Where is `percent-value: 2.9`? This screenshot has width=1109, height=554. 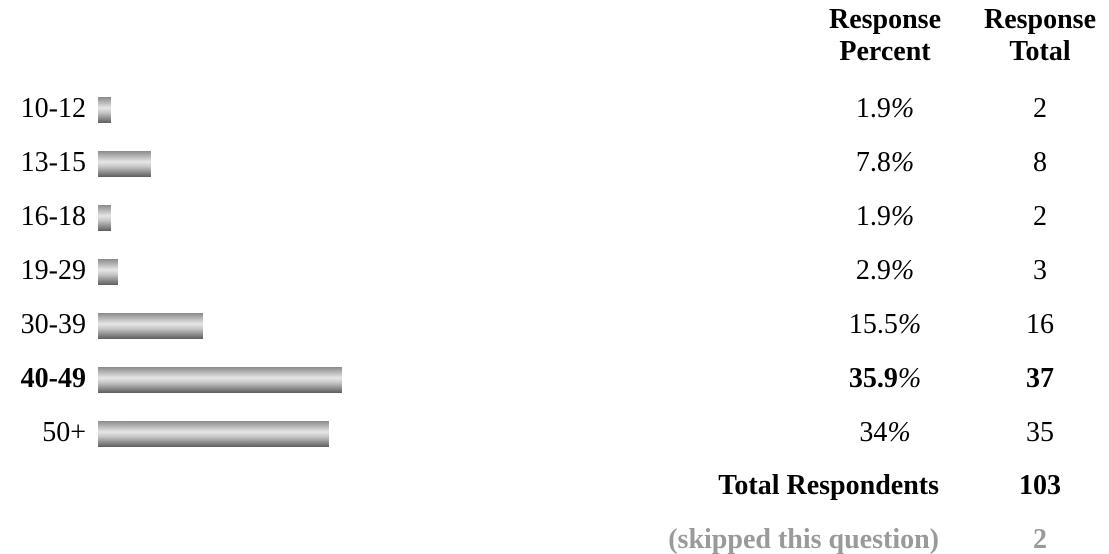
percent-value: 2.9 is located at coordinates (873, 270).